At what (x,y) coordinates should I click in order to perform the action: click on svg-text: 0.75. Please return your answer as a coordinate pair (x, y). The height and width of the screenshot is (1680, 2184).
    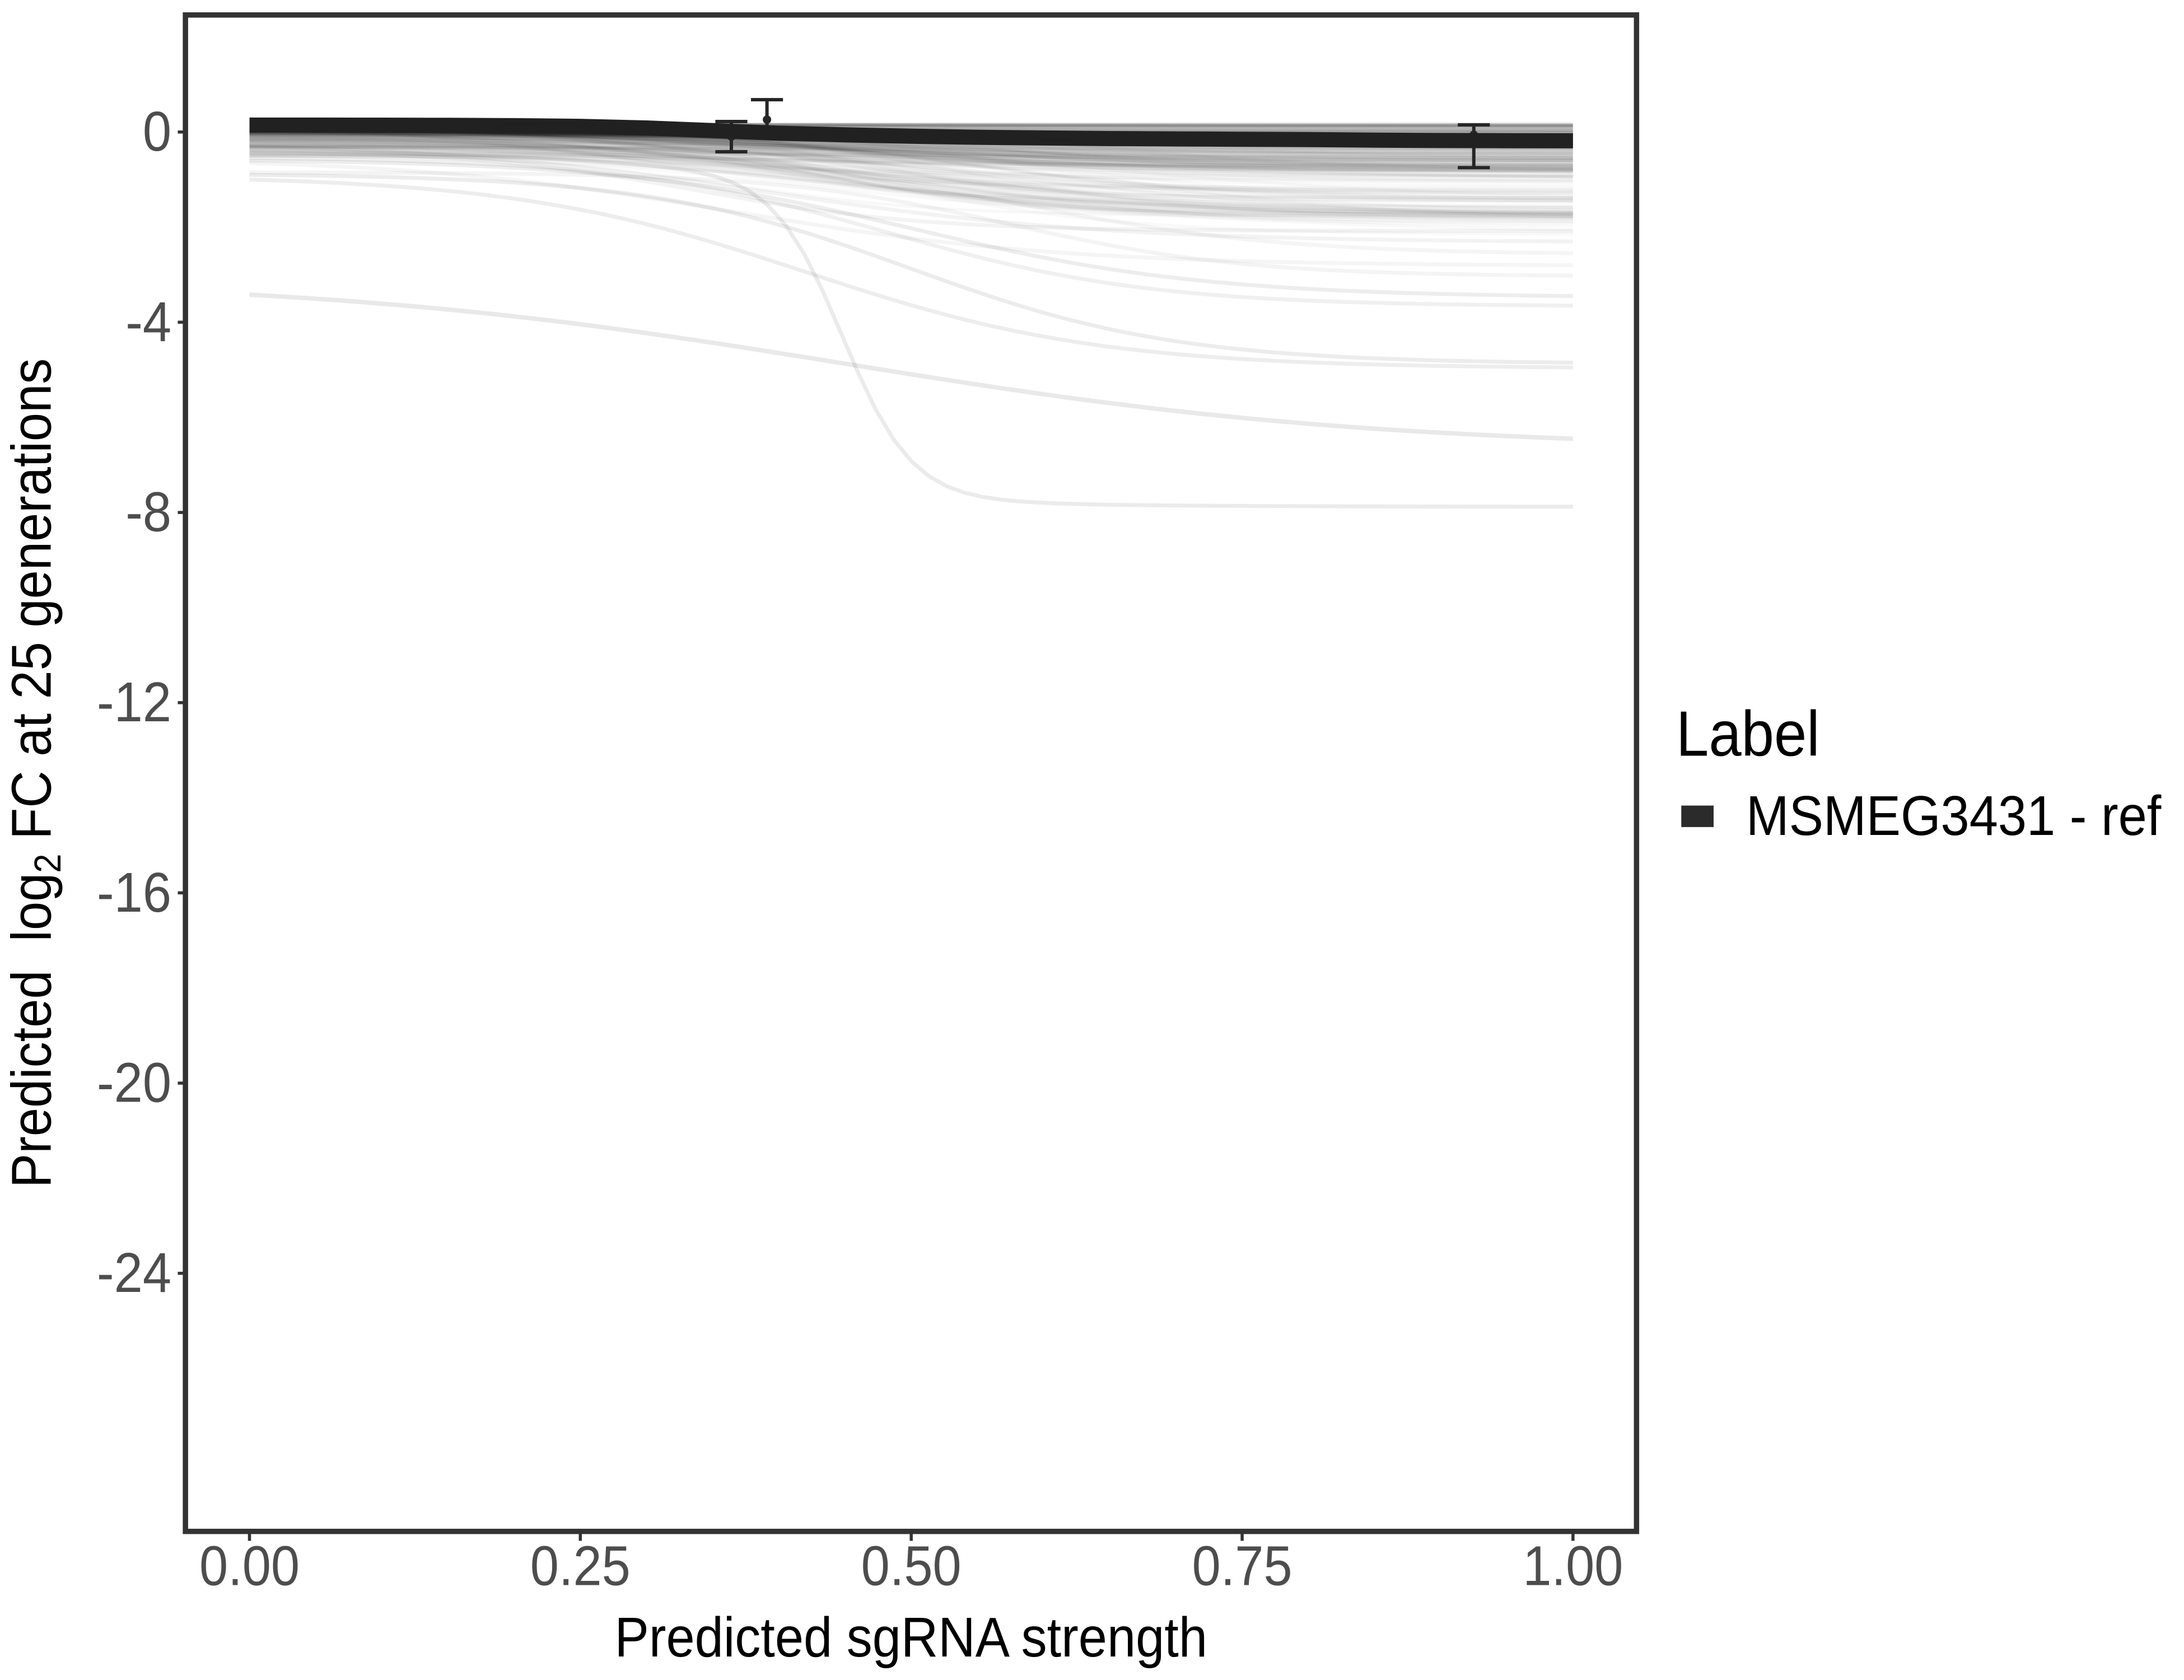
    Looking at the image, I should click on (1242, 1566).